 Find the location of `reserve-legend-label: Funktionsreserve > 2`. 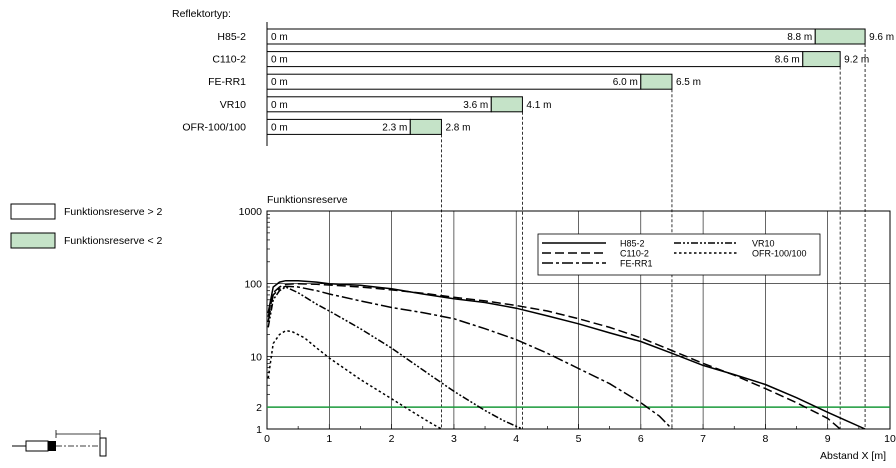

reserve-legend-label: Funktionsreserve > 2 is located at coordinates (113, 212).